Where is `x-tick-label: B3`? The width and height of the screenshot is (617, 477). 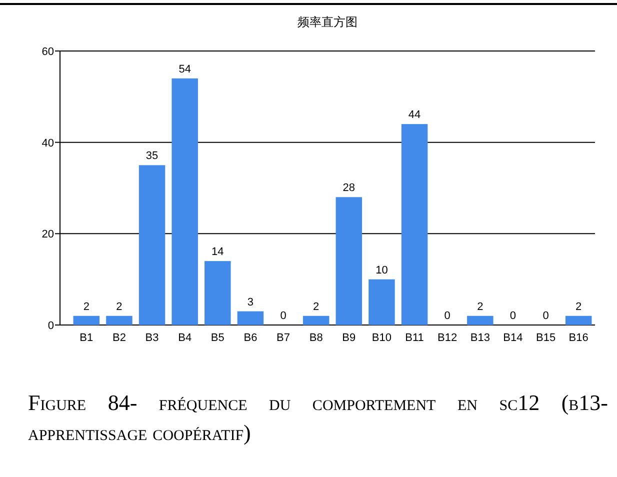 x-tick-label: B3 is located at coordinates (152, 338).